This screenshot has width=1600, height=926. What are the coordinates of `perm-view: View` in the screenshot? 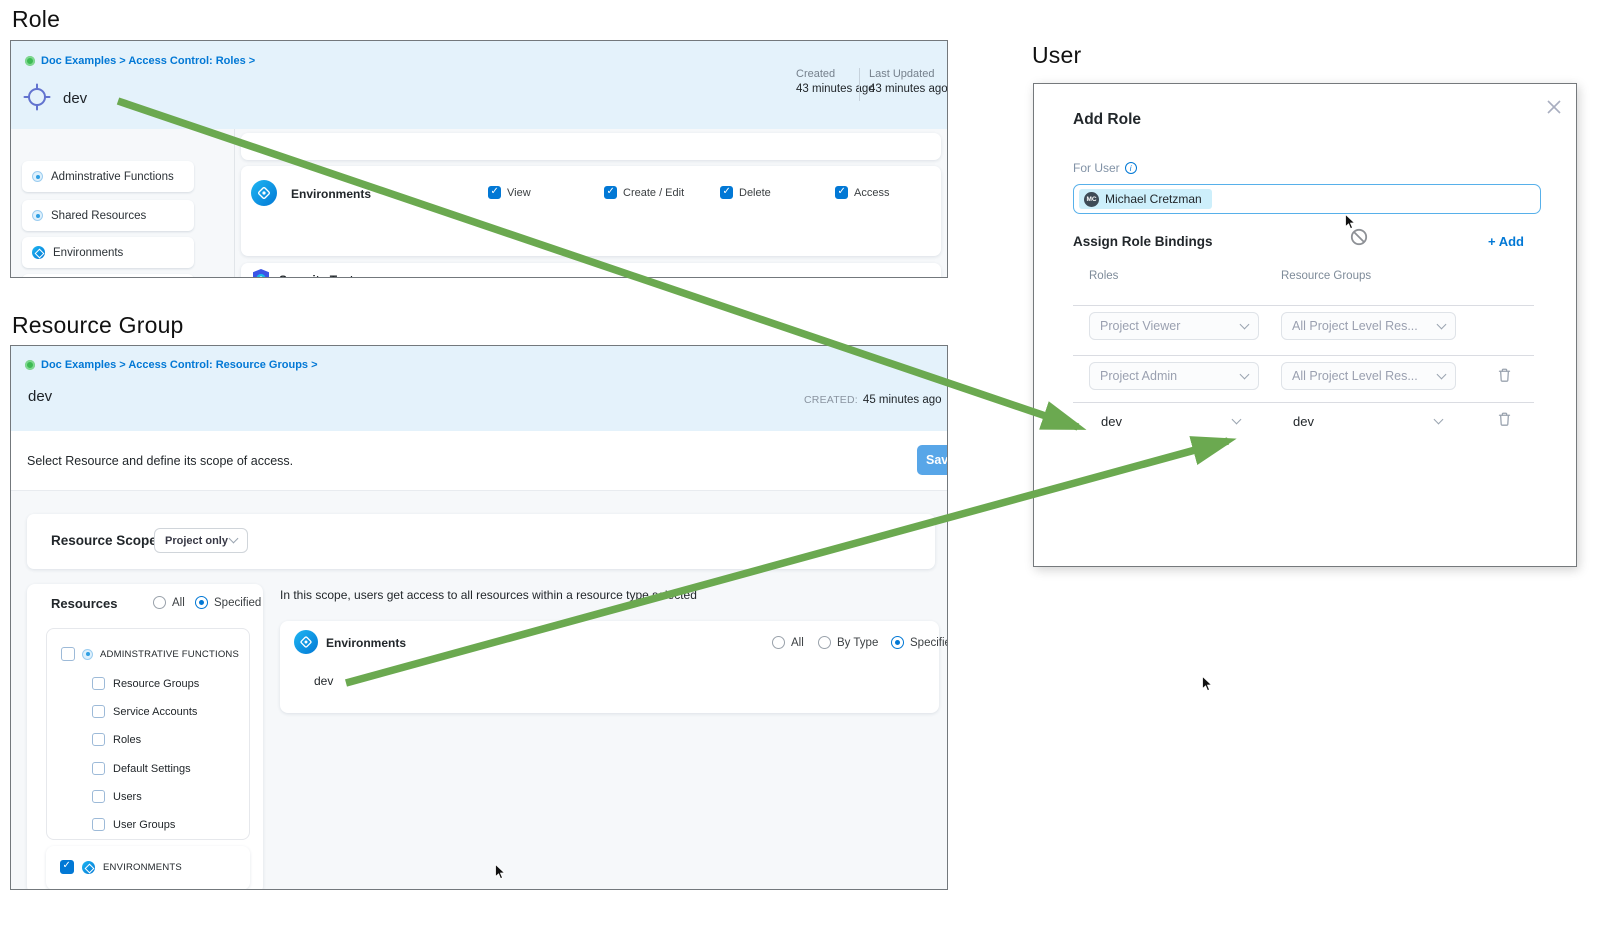 It's located at (509, 192).